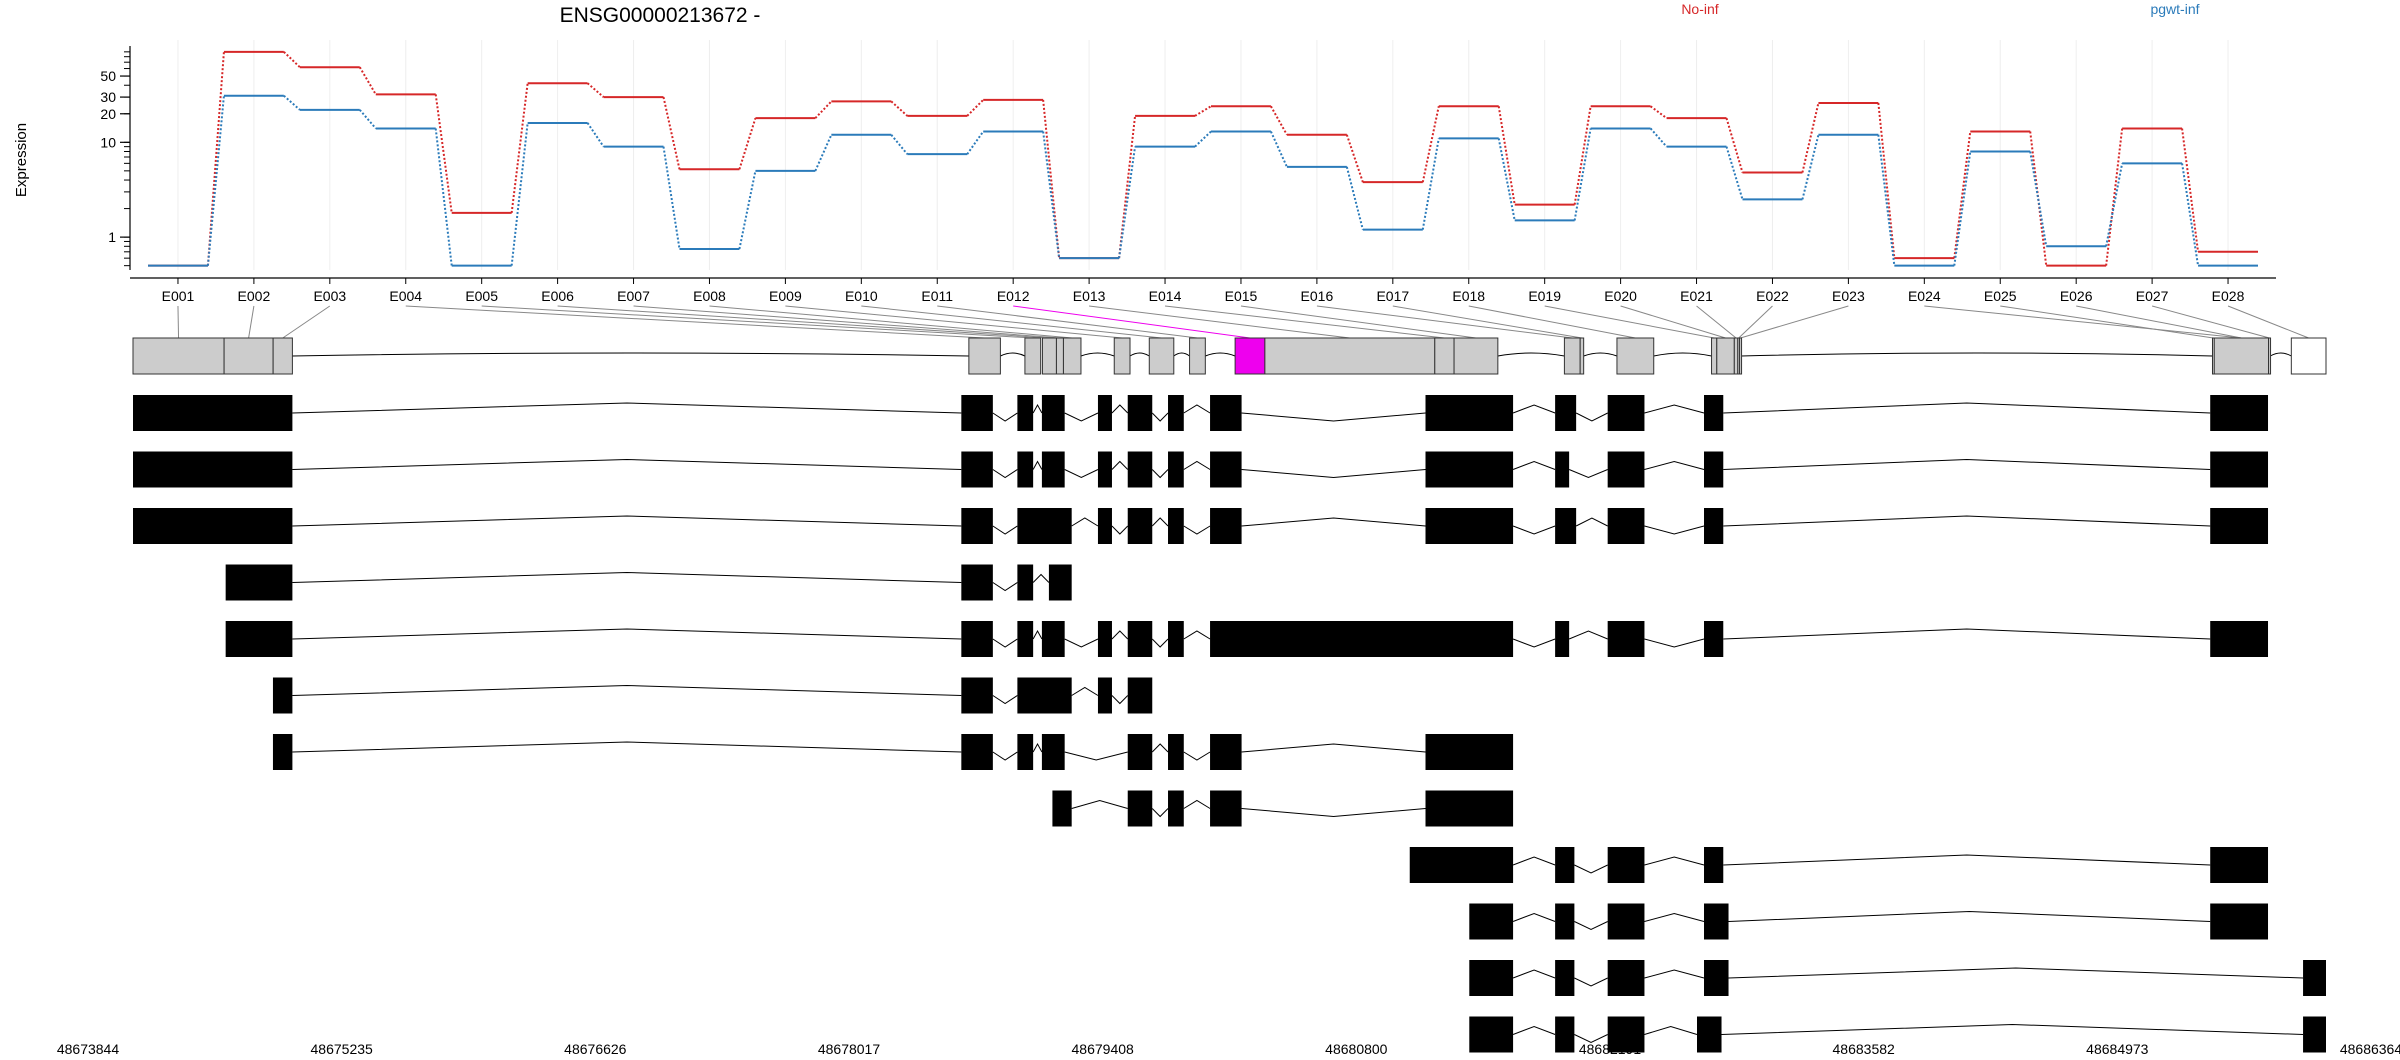 The width and height of the screenshot is (2400, 1060). What do you see at coordinates (1122, 356) in the screenshot?
I see `exon-e009` at bounding box center [1122, 356].